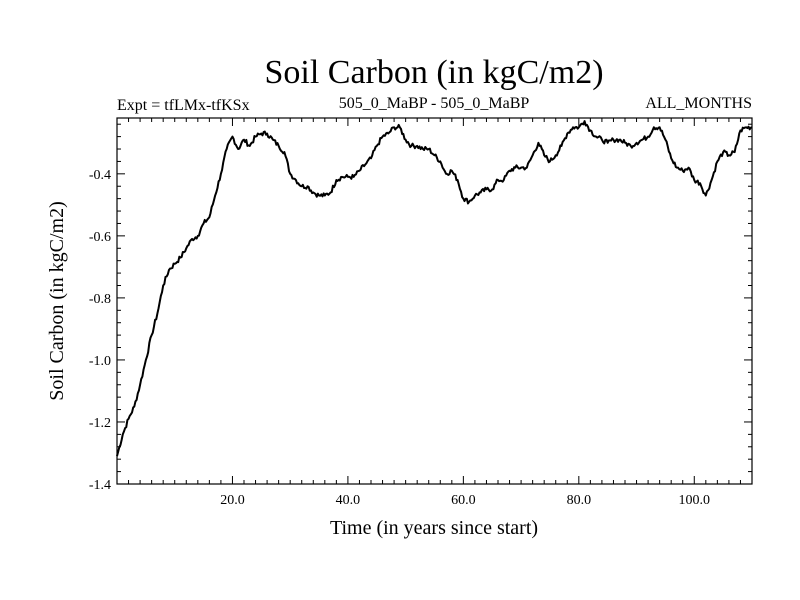 The height and width of the screenshot is (600, 800). I want to click on x-tick-label: 100.0, so click(695, 500).